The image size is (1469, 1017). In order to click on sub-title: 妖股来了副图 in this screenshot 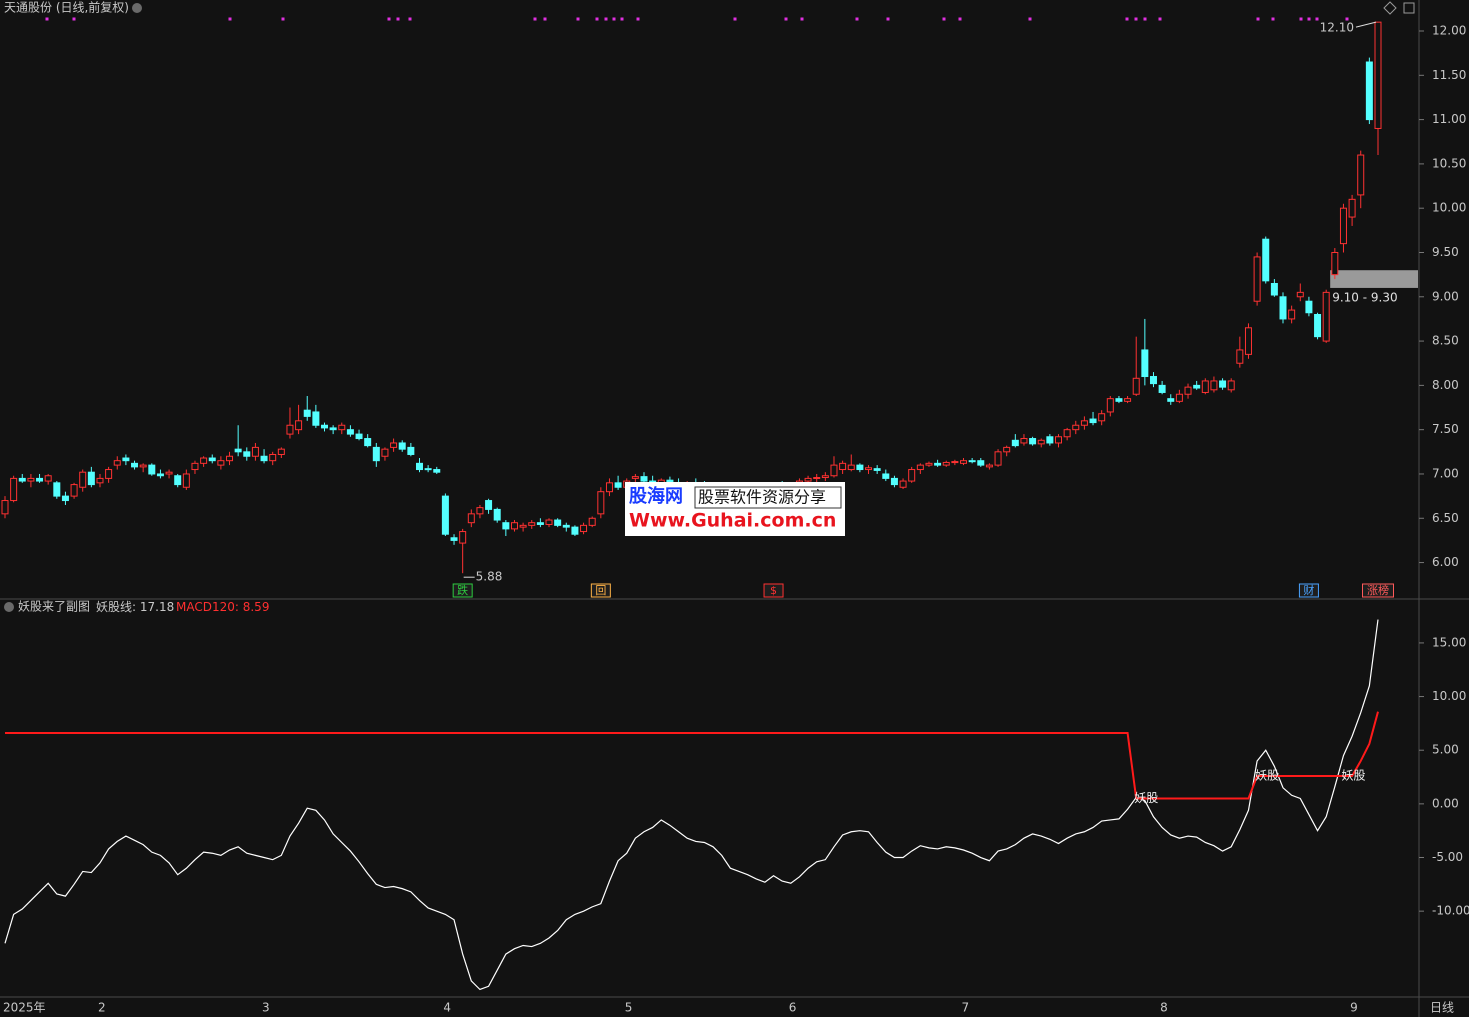, I will do `click(54, 607)`.